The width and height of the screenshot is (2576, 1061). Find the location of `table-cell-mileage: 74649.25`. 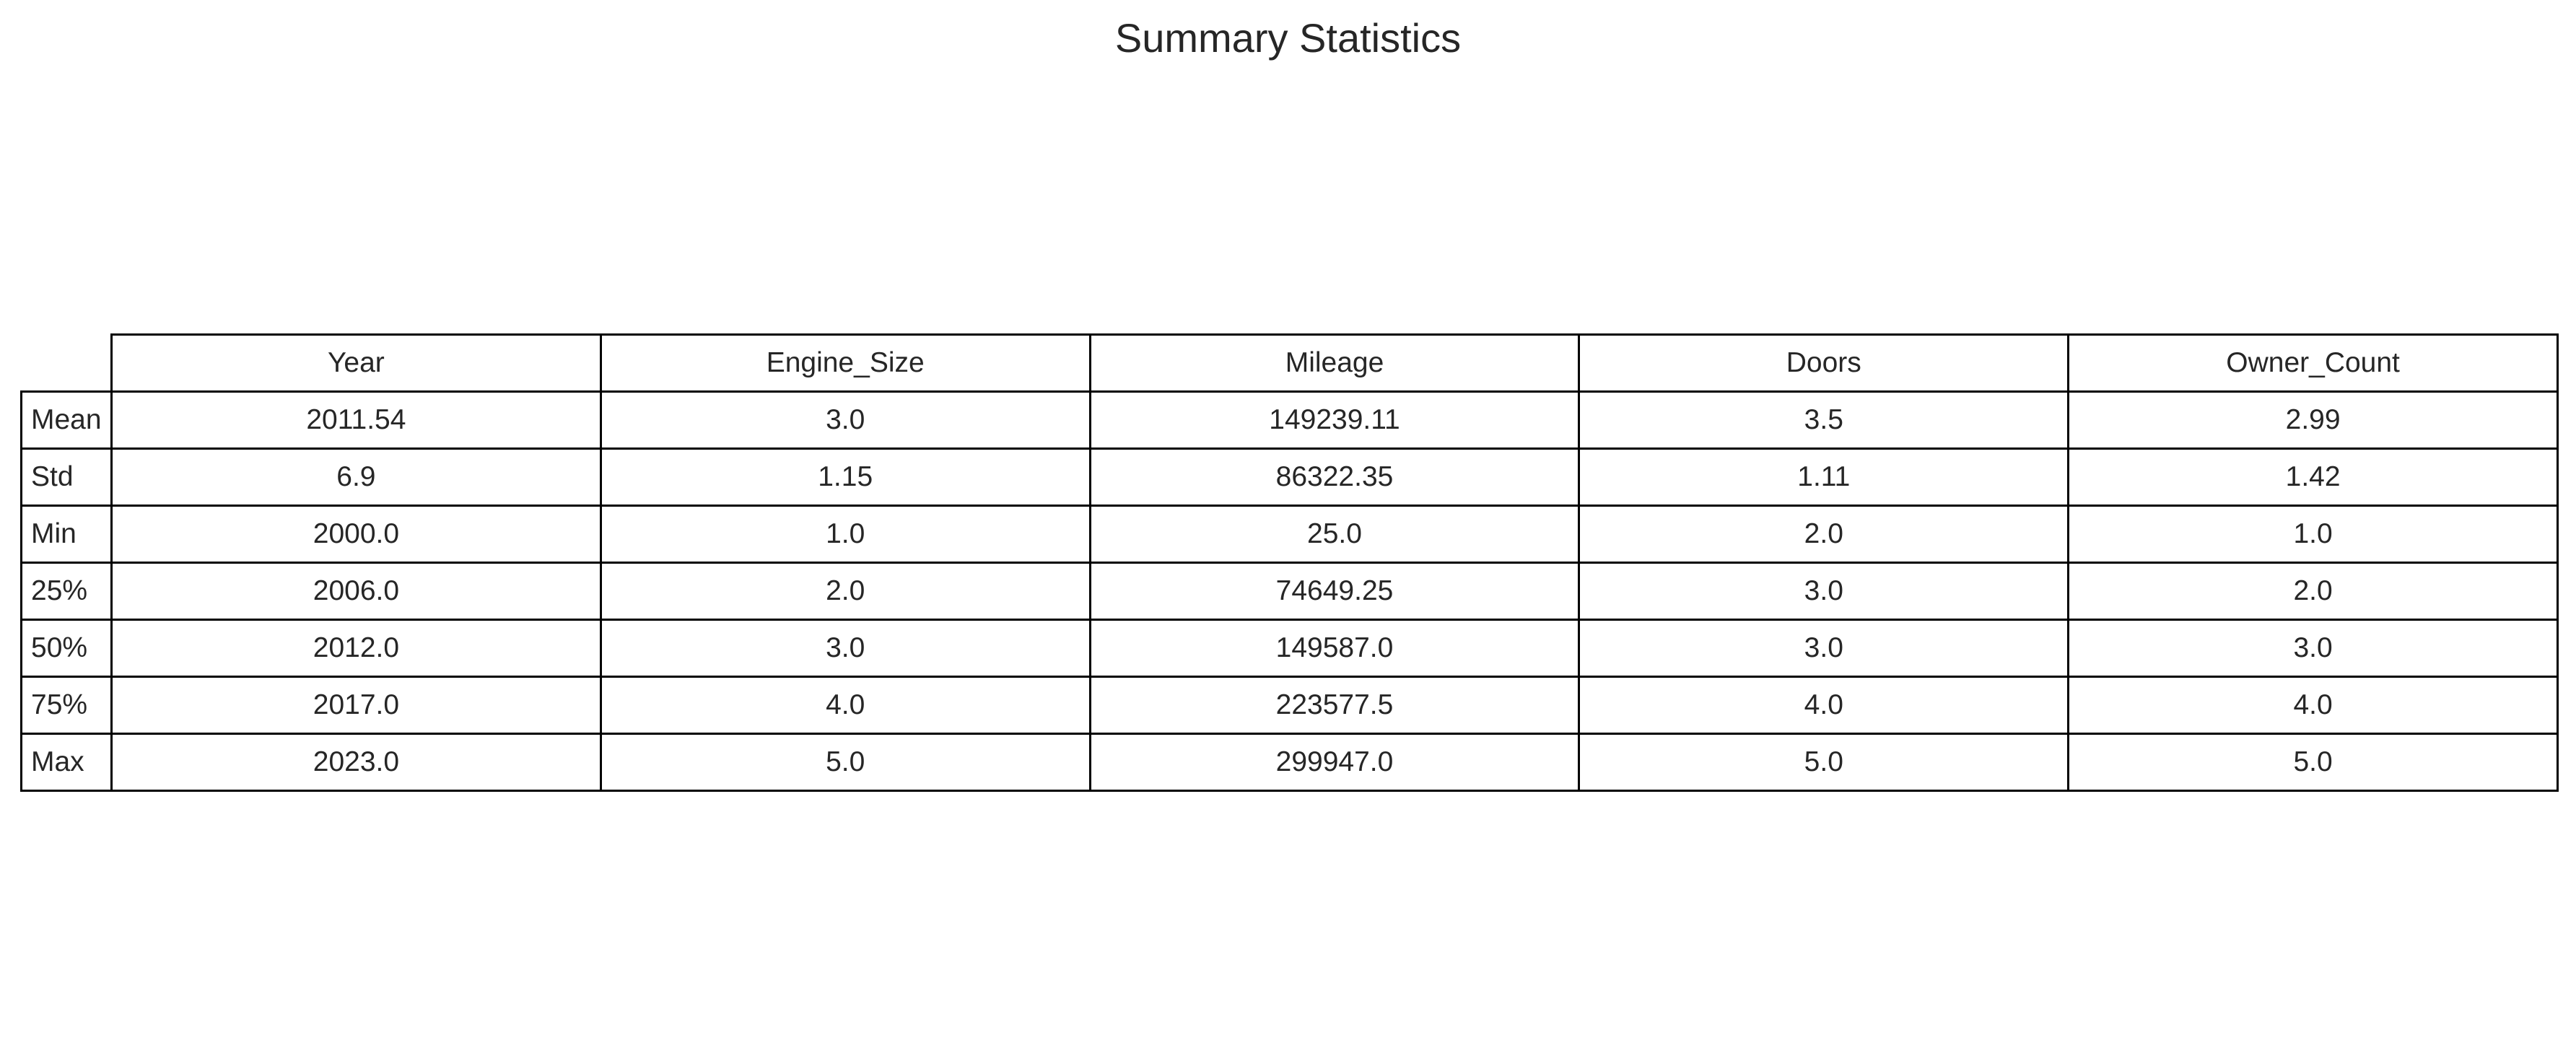

table-cell-mileage: 74649.25 is located at coordinates (1334, 591).